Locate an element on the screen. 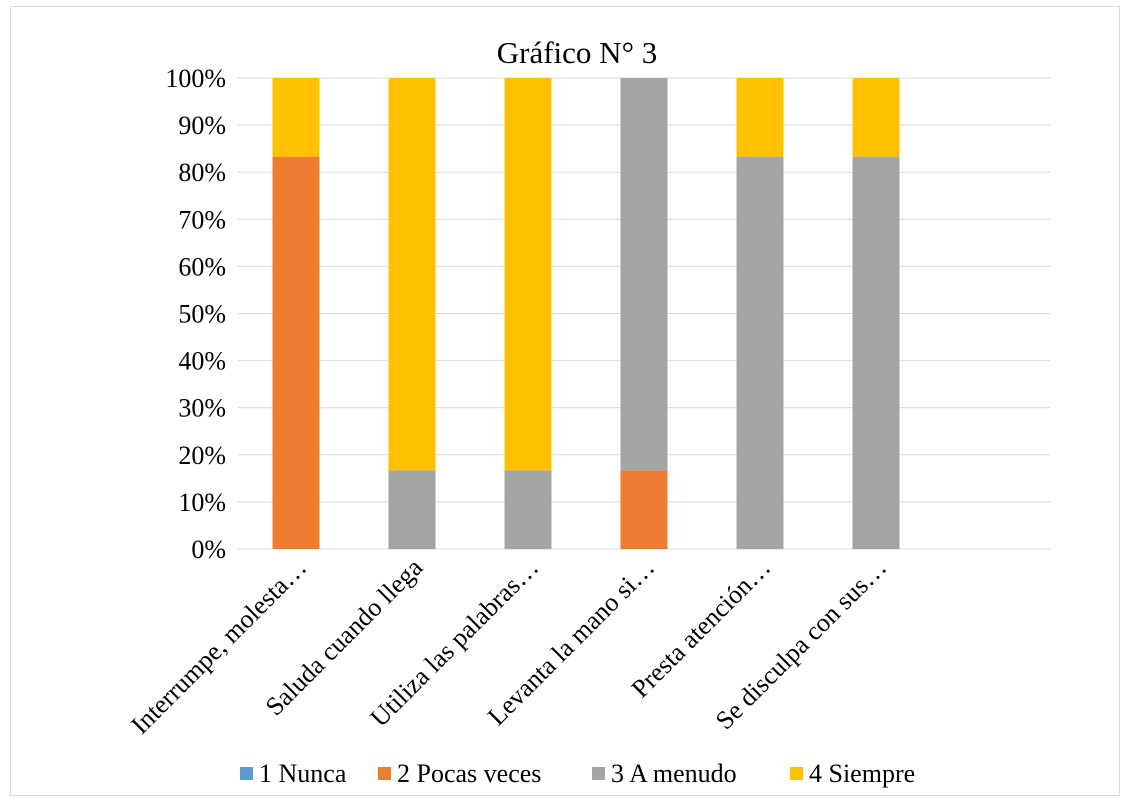 Image resolution: width=1131 pixels, height=803 pixels. y-tick-label: 60% is located at coordinates (202, 266).